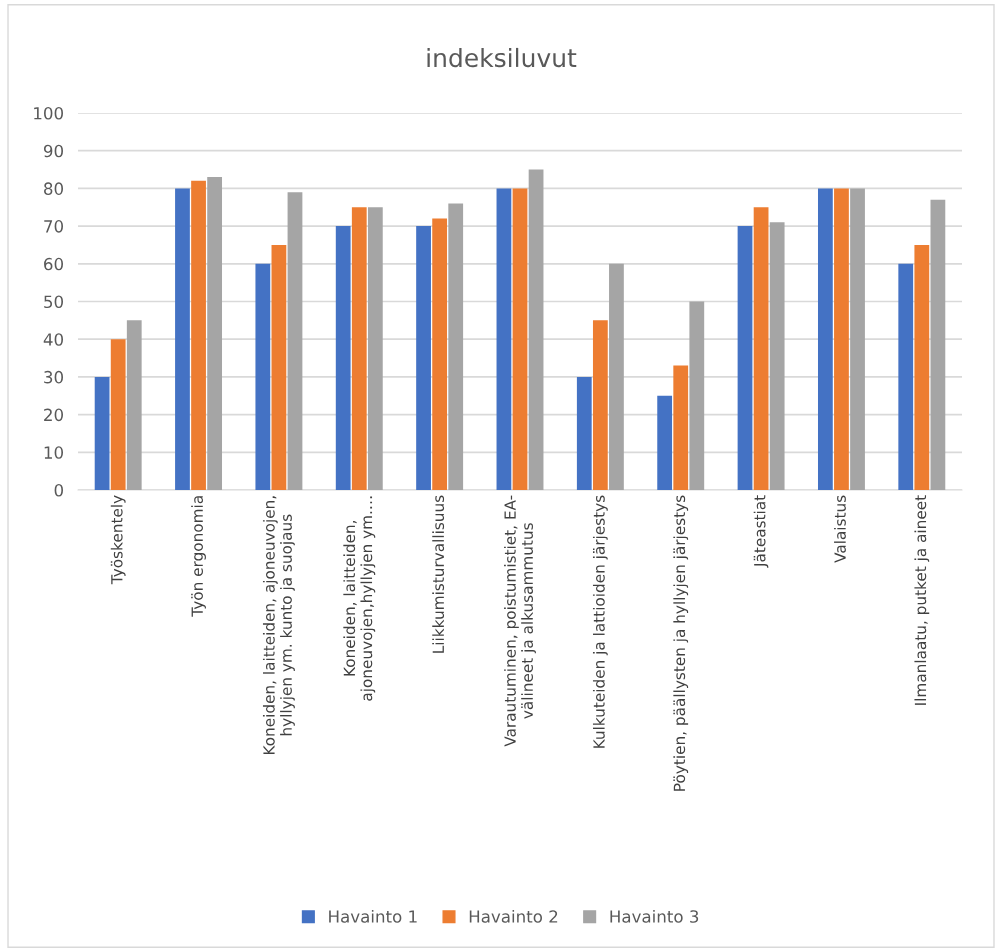 This screenshot has width=1002, height=952. What do you see at coordinates (48, 113) in the screenshot?
I see `y-tick-label: 100` at bounding box center [48, 113].